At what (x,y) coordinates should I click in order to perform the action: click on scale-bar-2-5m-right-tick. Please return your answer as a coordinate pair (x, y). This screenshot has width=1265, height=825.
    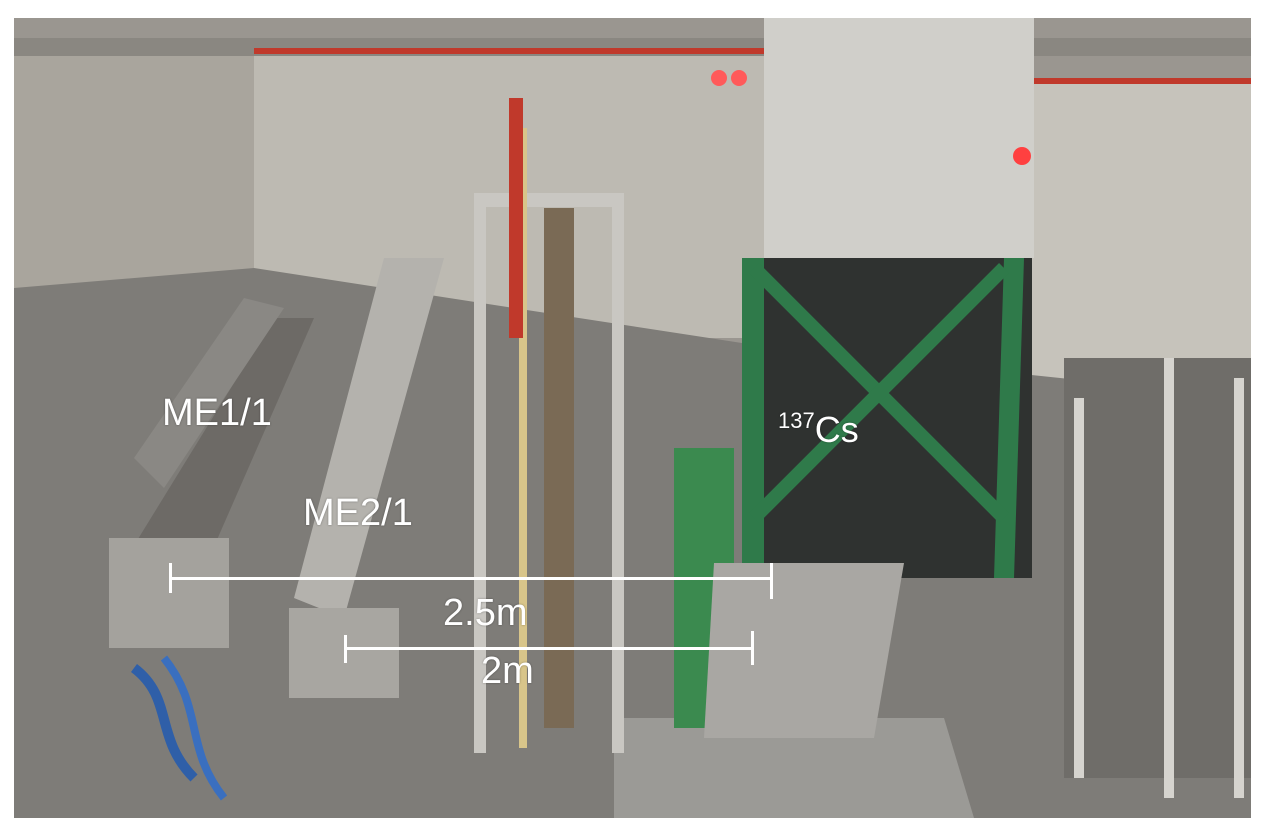
    Looking at the image, I should click on (771, 581).